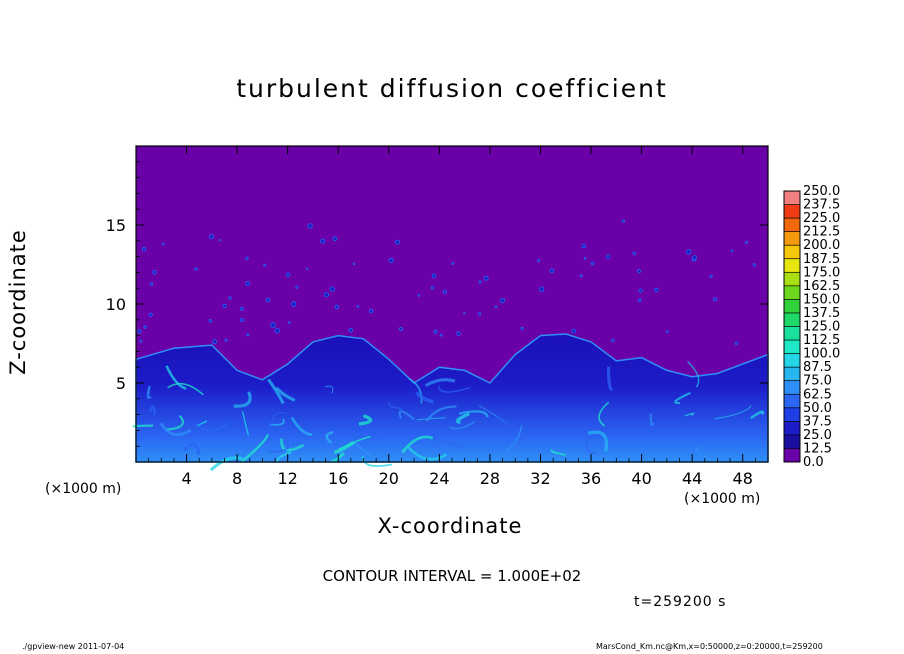  What do you see at coordinates (817, 448) in the screenshot?
I see `colorbar-label: 12.5` at bounding box center [817, 448].